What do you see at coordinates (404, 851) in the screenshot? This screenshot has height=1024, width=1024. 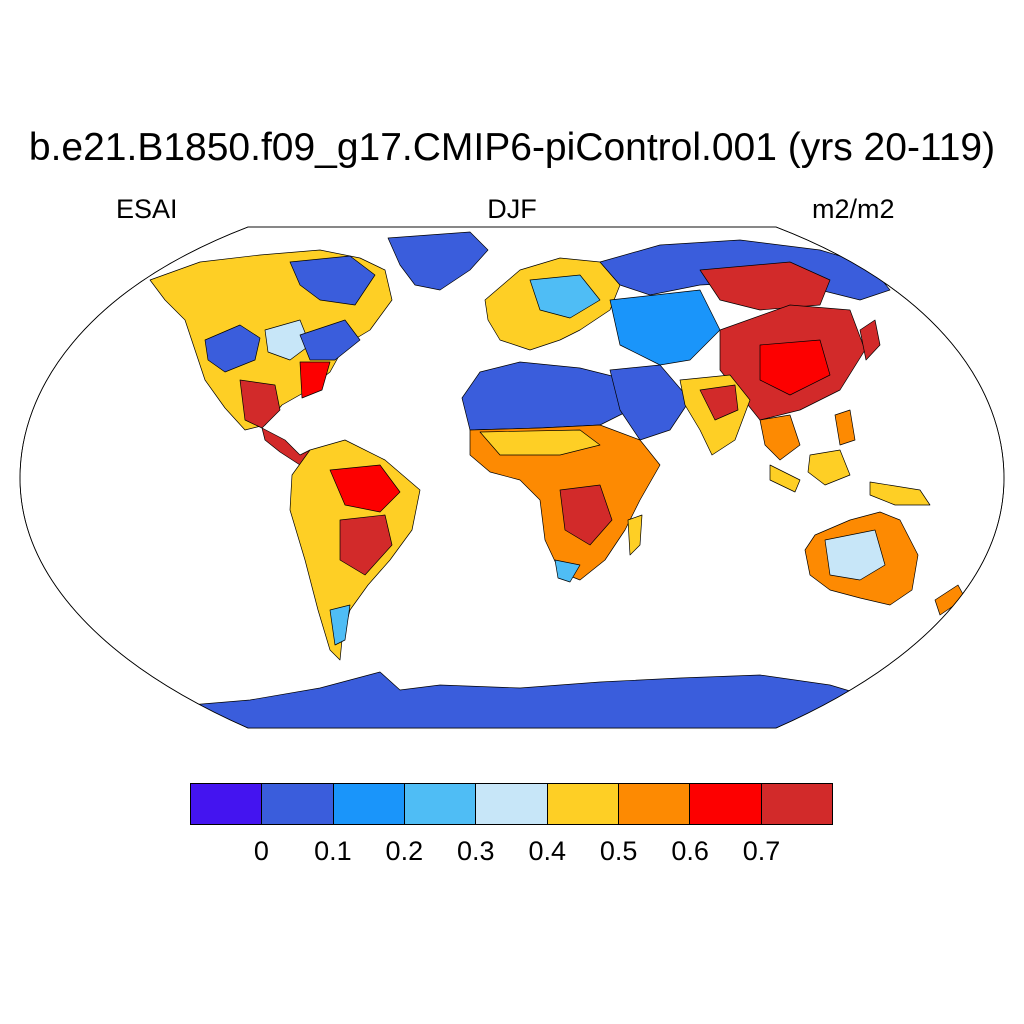 I see `colorbar-tick-label: 0.2` at bounding box center [404, 851].